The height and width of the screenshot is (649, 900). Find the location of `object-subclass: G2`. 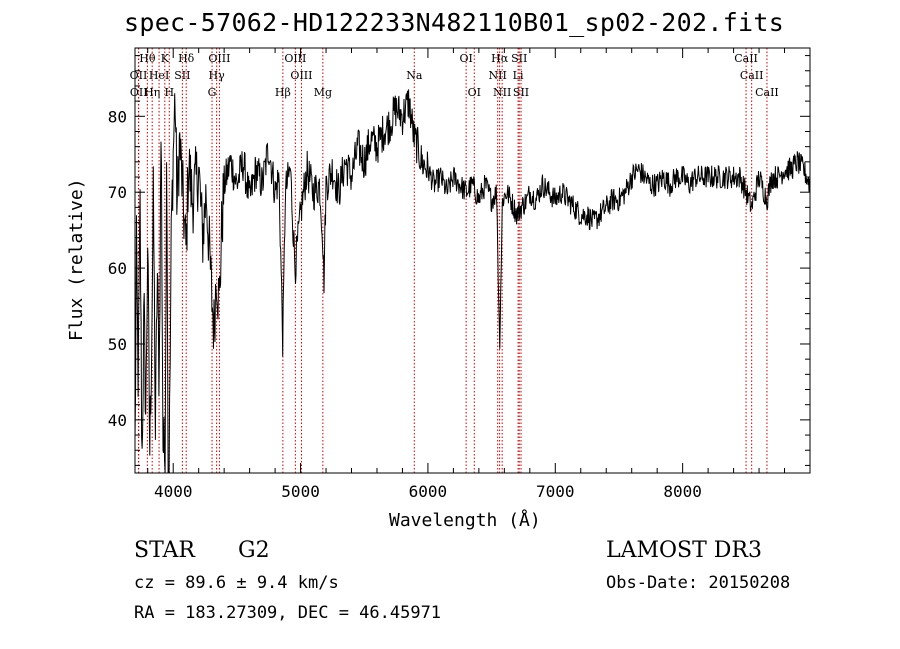

object-subclass: G2 is located at coordinates (254, 550).